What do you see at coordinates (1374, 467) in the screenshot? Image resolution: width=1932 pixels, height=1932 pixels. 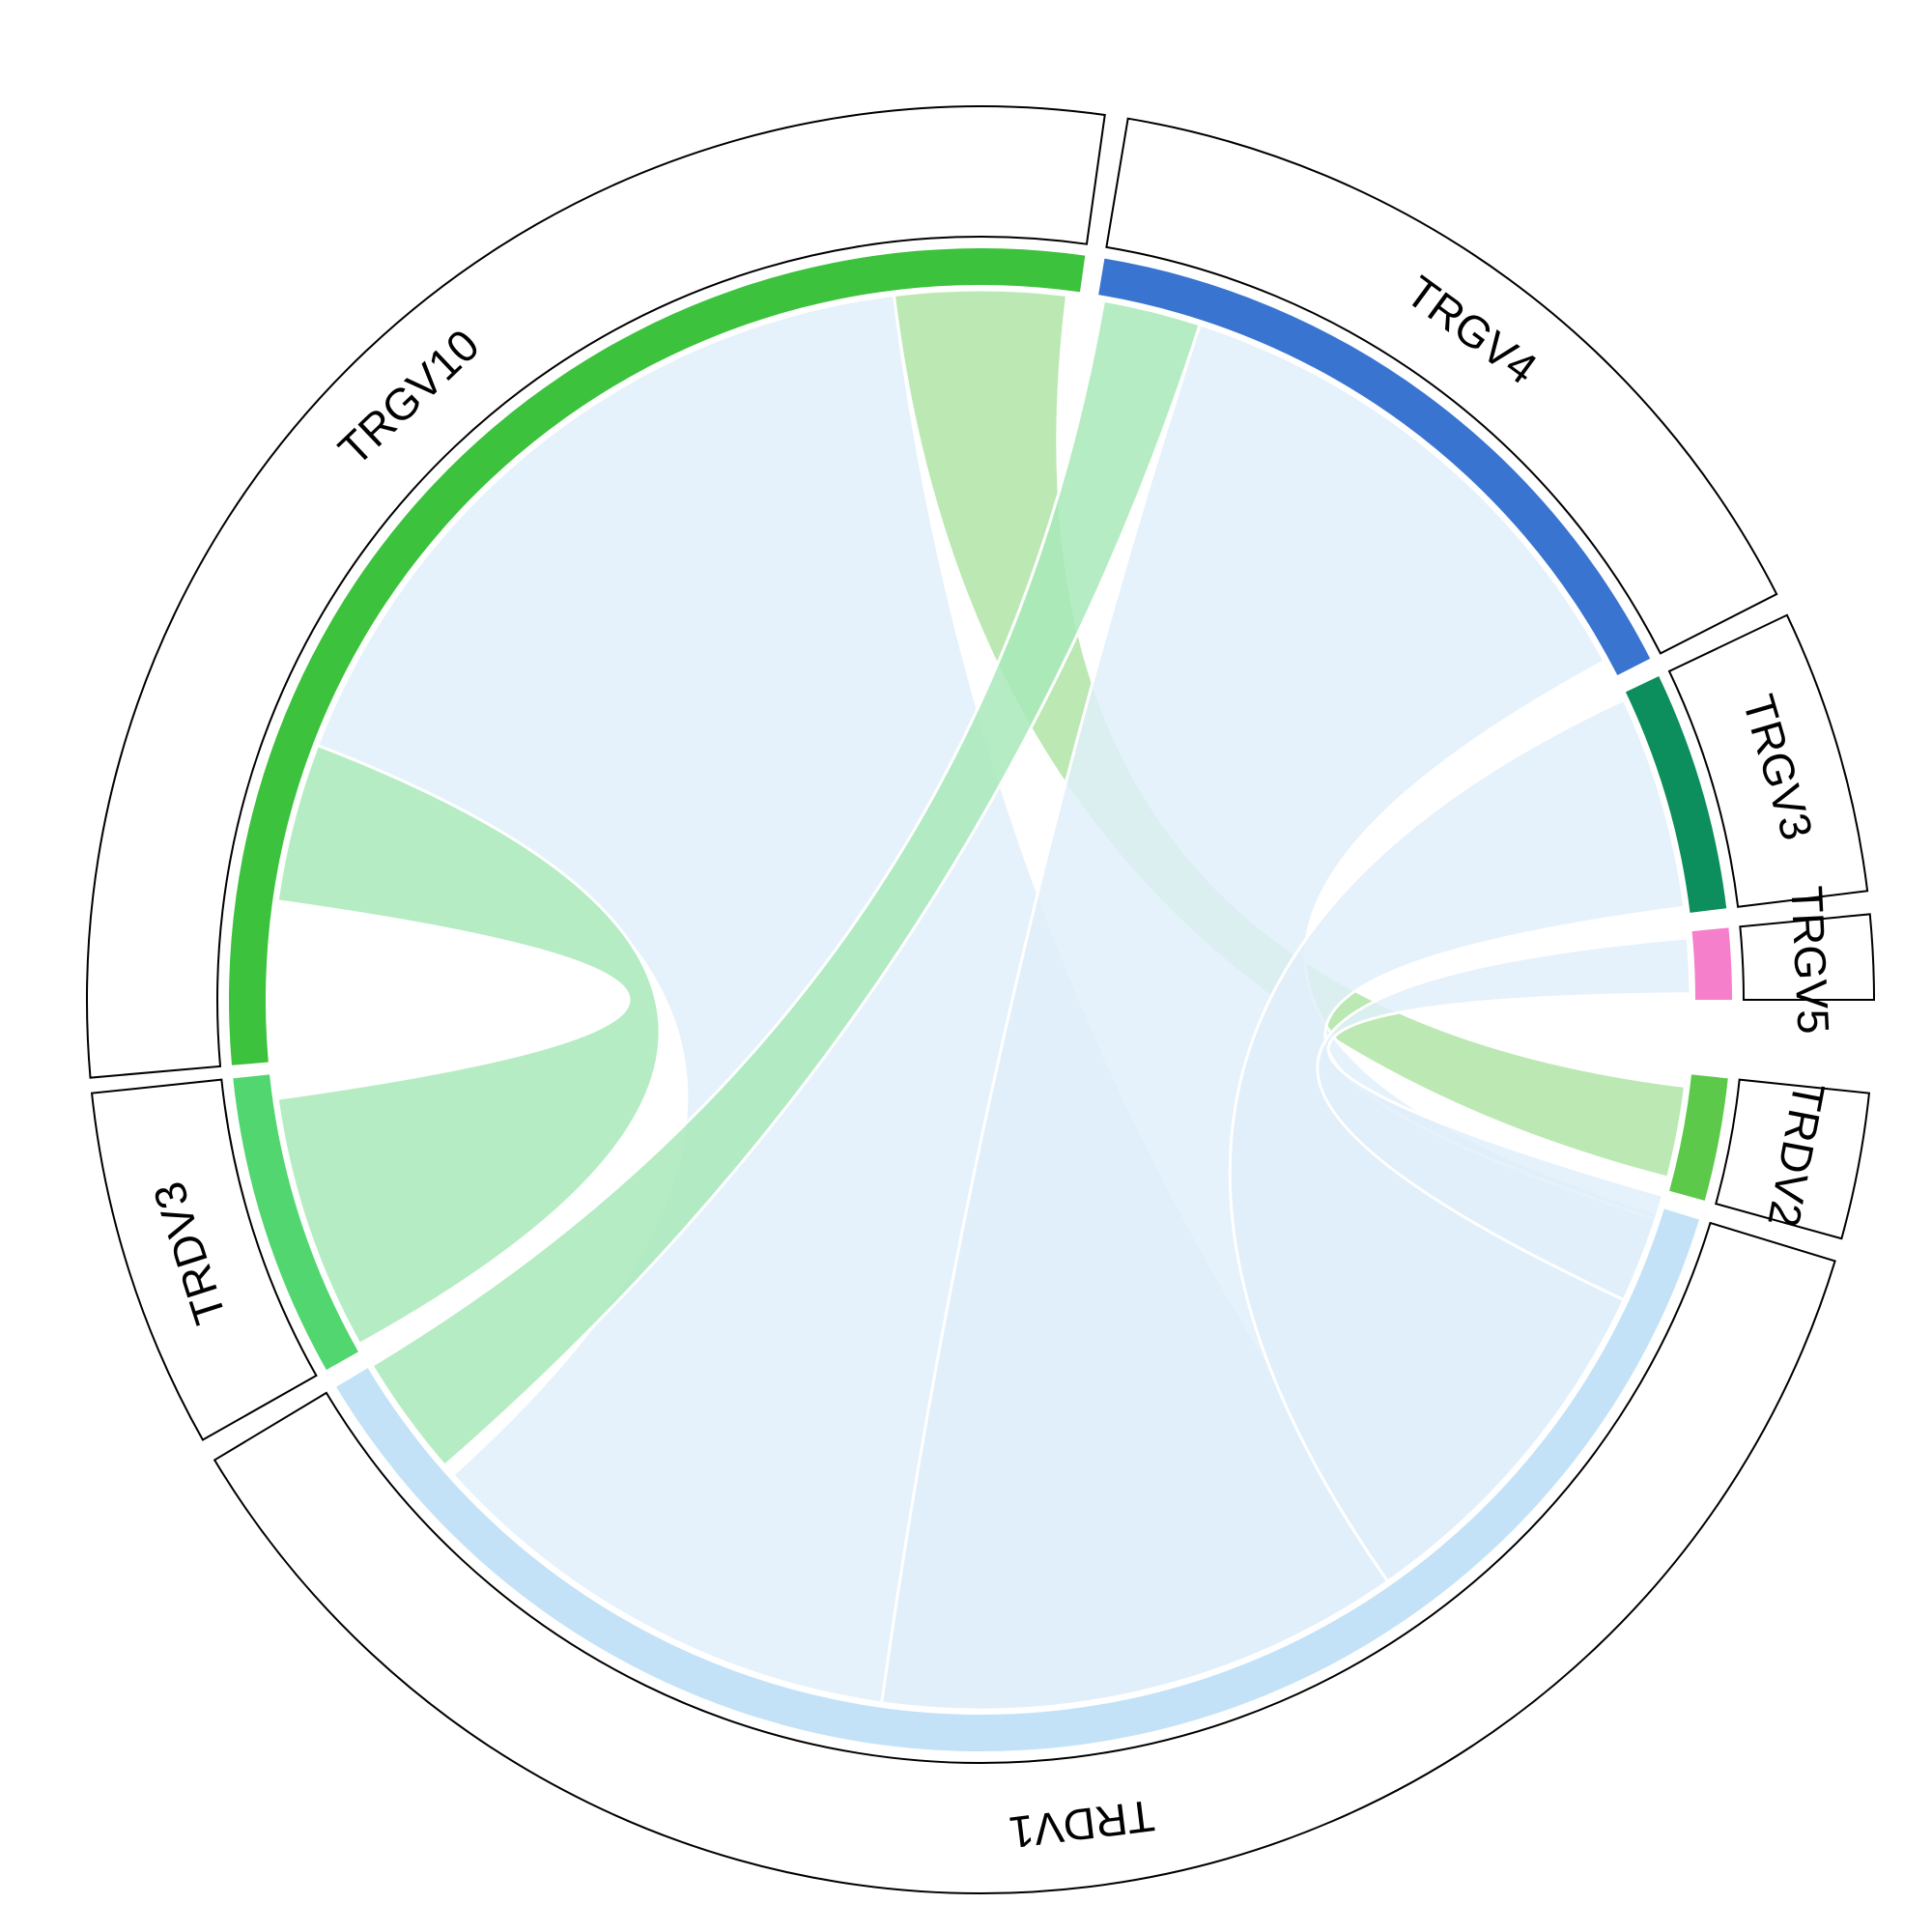 I see `sector-arc-trgv4` at bounding box center [1374, 467].